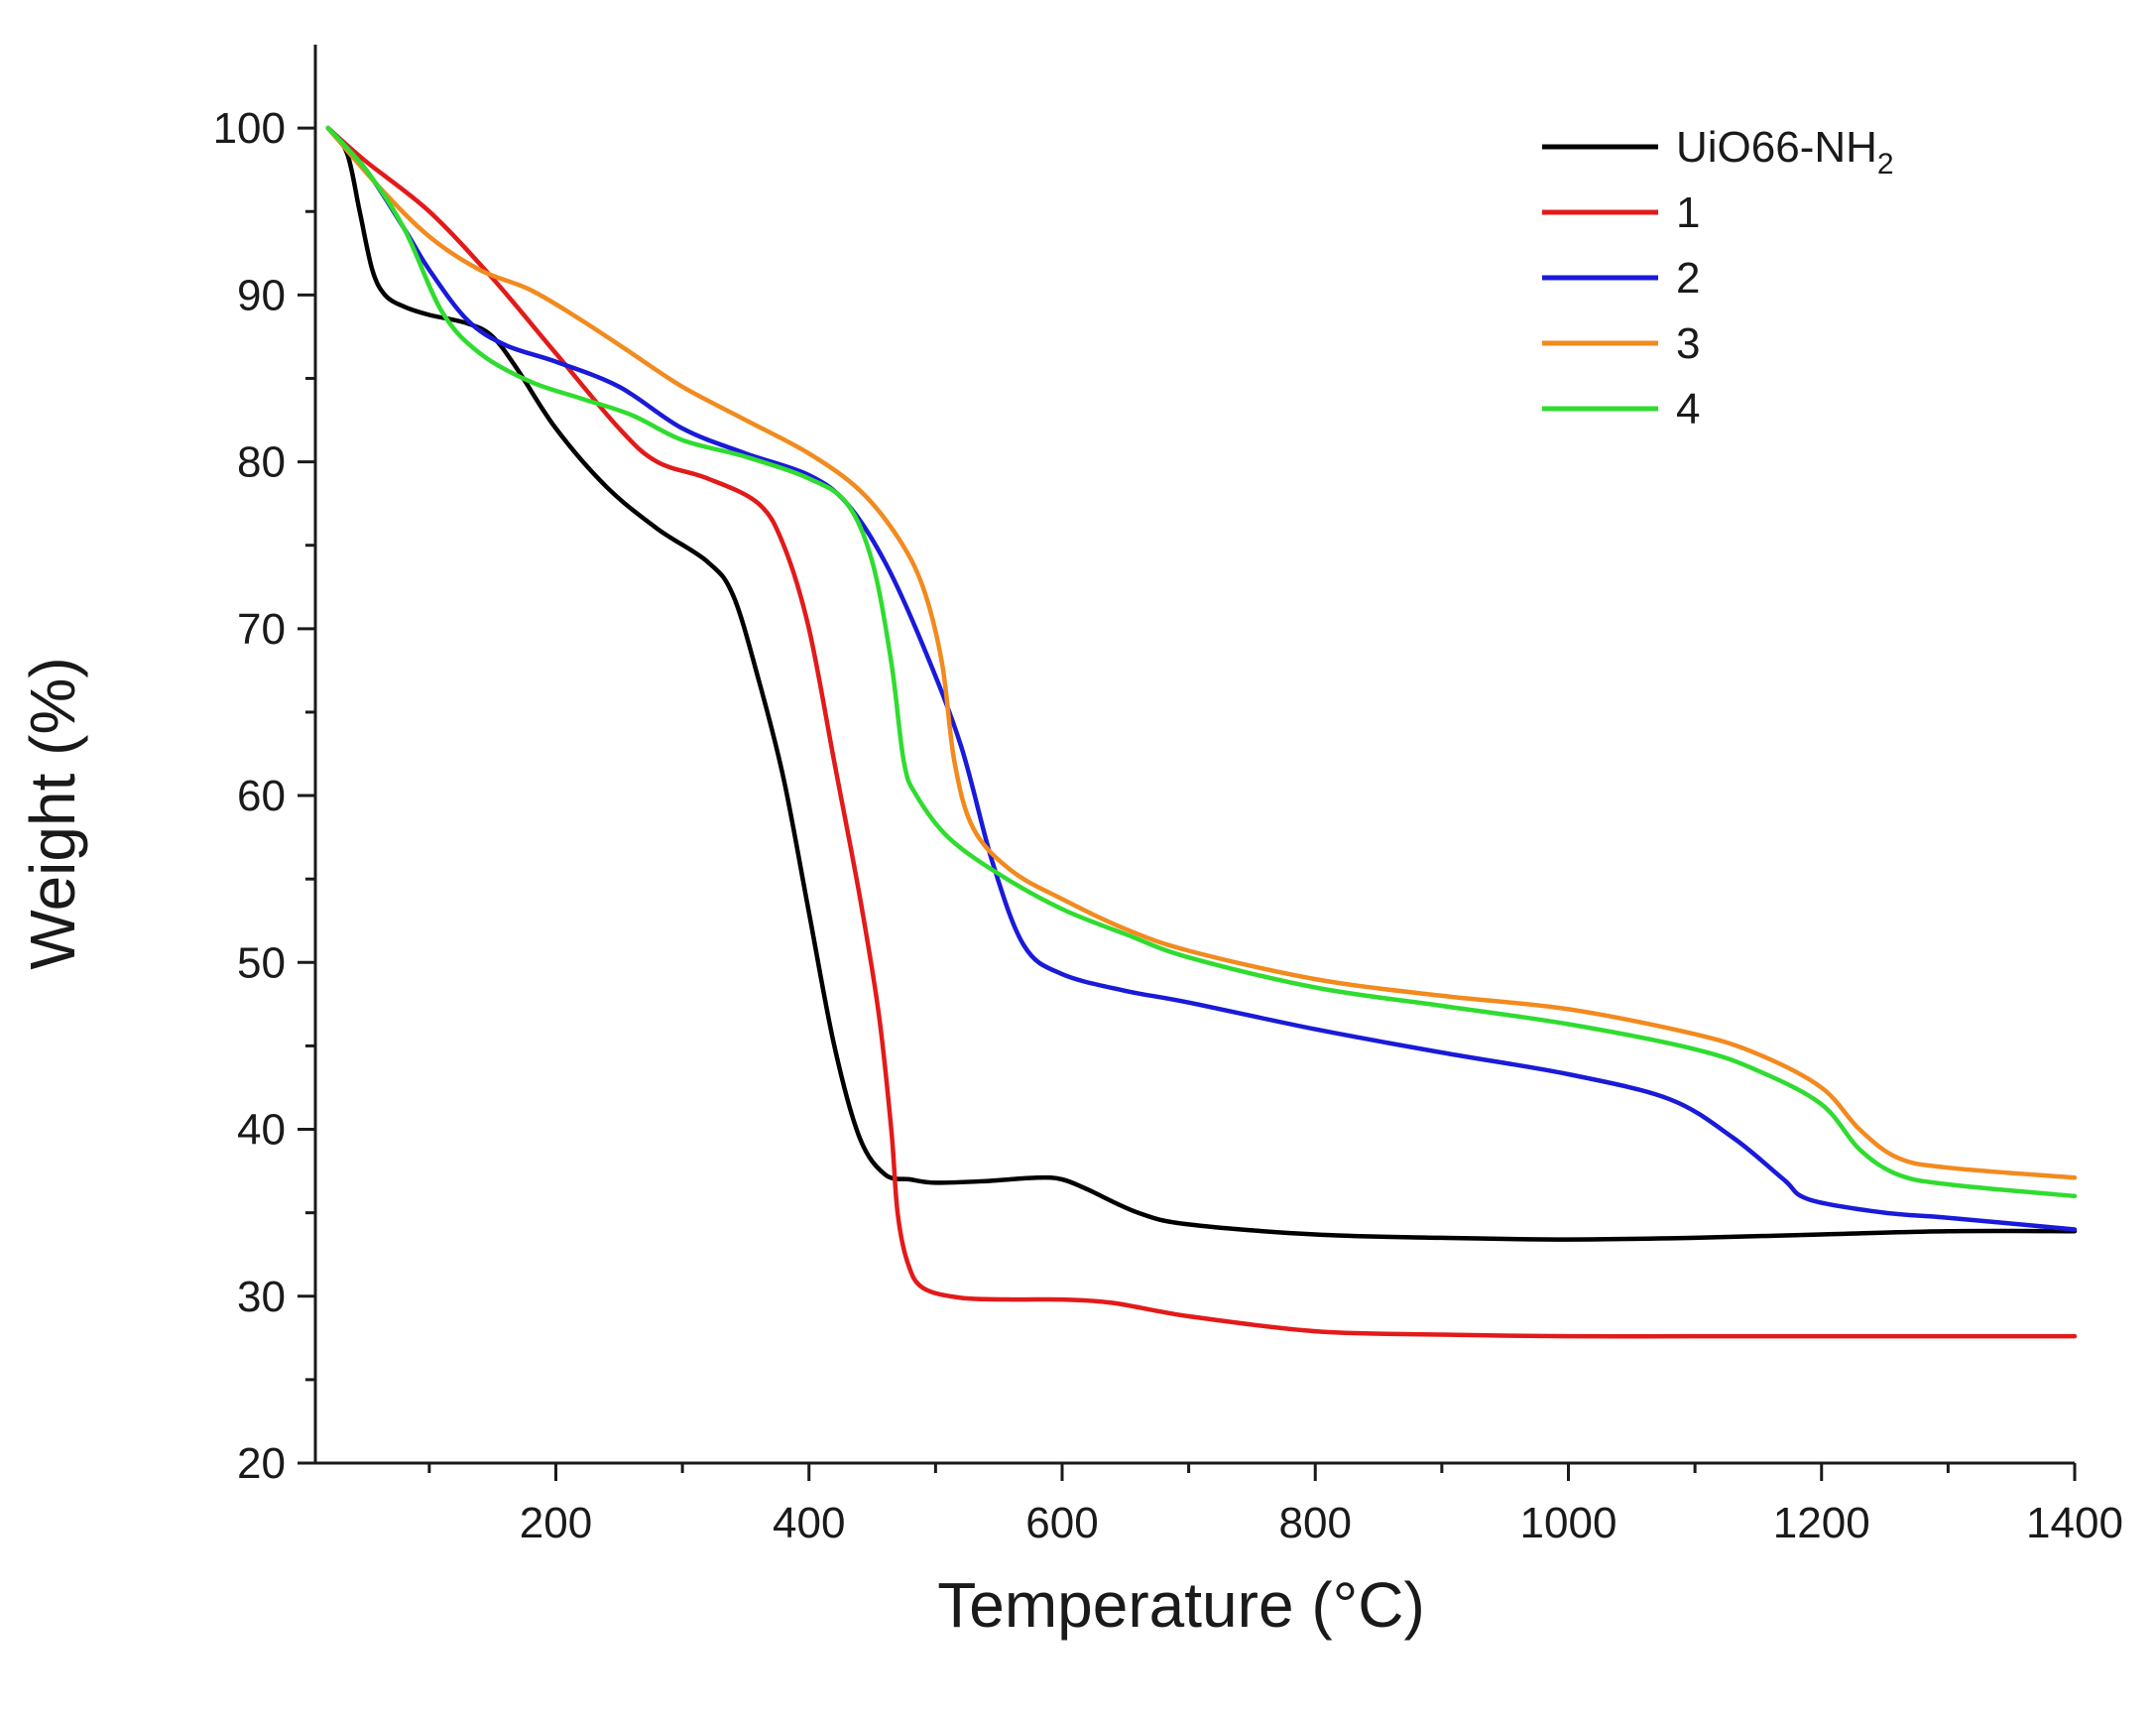 Image resolution: width=2156 pixels, height=1719 pixels. What do you see at coordinates (1315, 1523) in the screenshot?
I see `x-tick-label: 800` at bounding box center [1315, 1523].